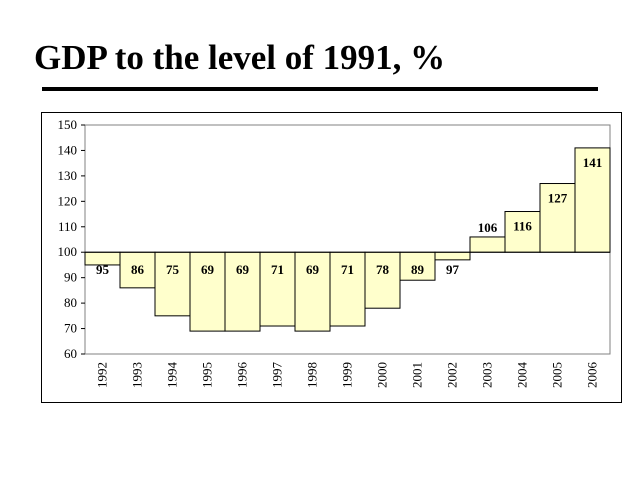  What do you see at coordinates (347, 289) in the screenshot?
I see `bar-1999` at bounding box center [347, 289].